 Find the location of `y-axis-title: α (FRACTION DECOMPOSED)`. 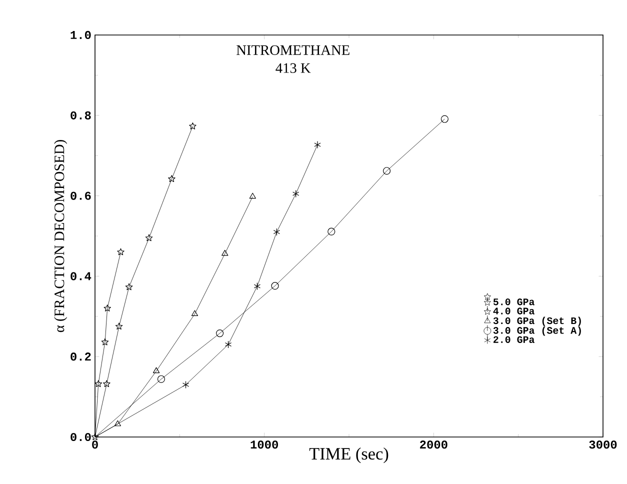

y-axis-title: α (FRACTION DECOMPOSED) is located at coordinates (61, 236).